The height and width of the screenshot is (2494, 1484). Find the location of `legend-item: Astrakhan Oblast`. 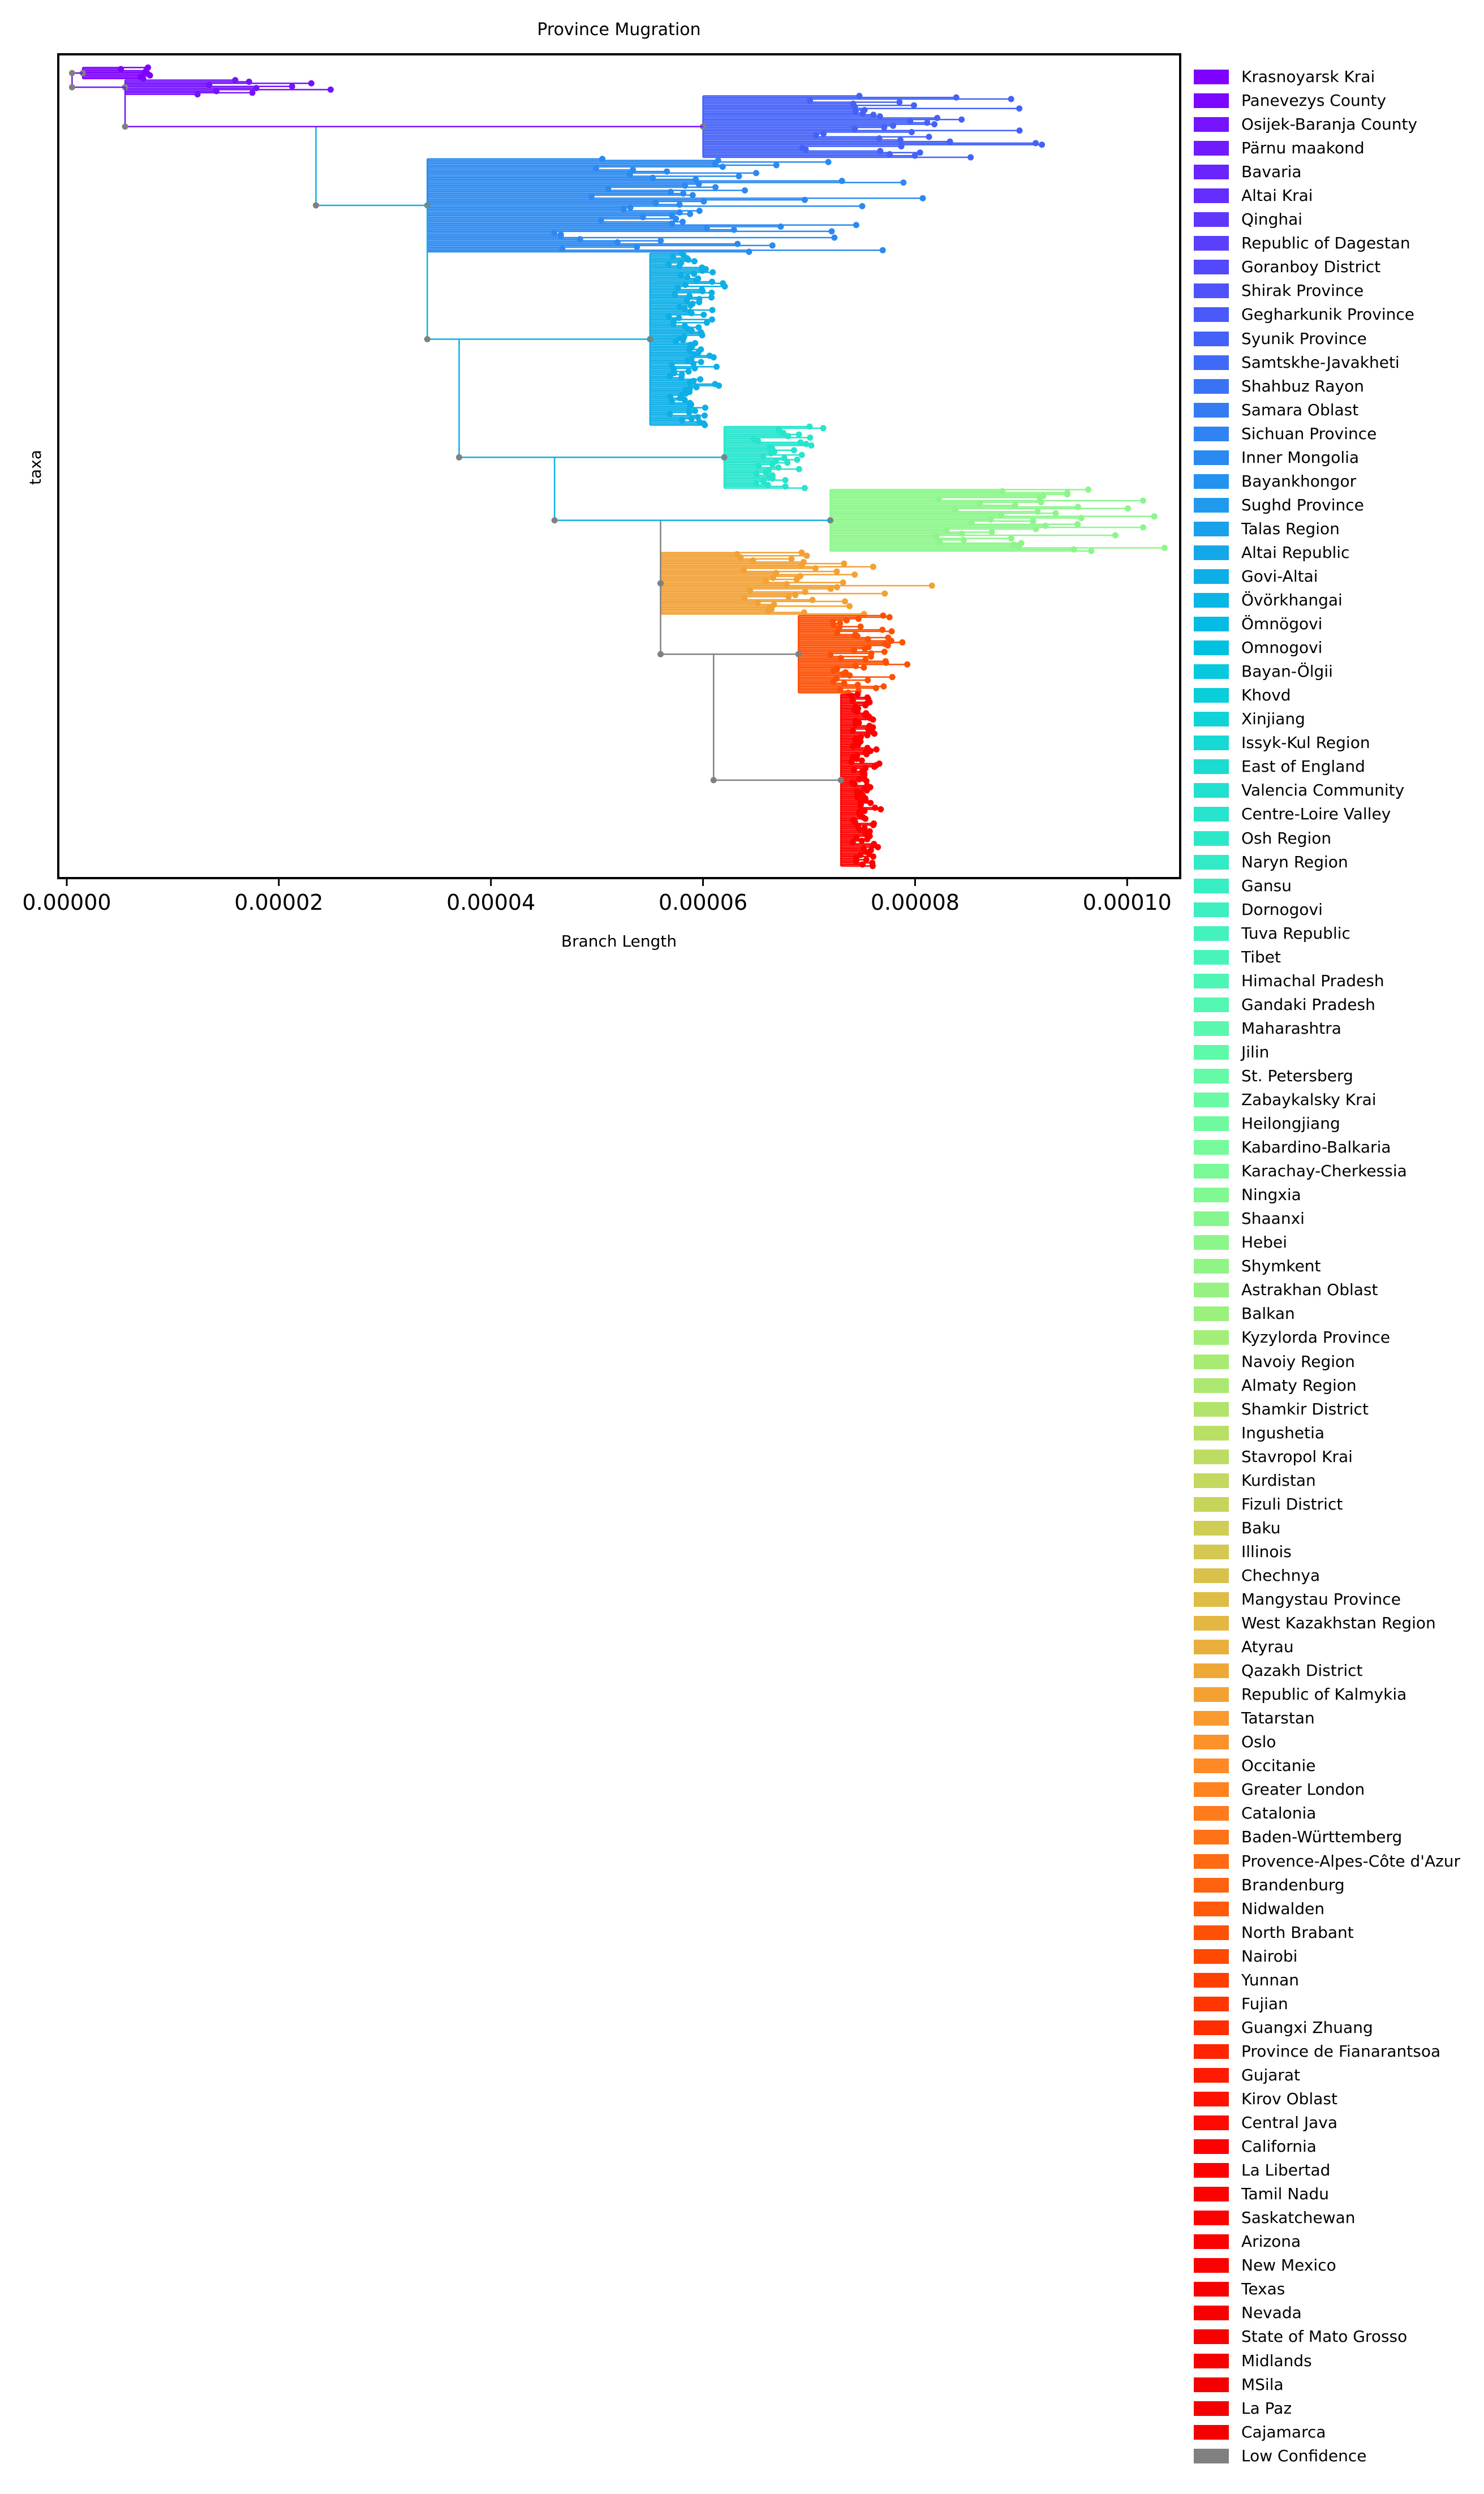

legend-item: Astrakhan Oblast is located at coordinates (1336, 1292).